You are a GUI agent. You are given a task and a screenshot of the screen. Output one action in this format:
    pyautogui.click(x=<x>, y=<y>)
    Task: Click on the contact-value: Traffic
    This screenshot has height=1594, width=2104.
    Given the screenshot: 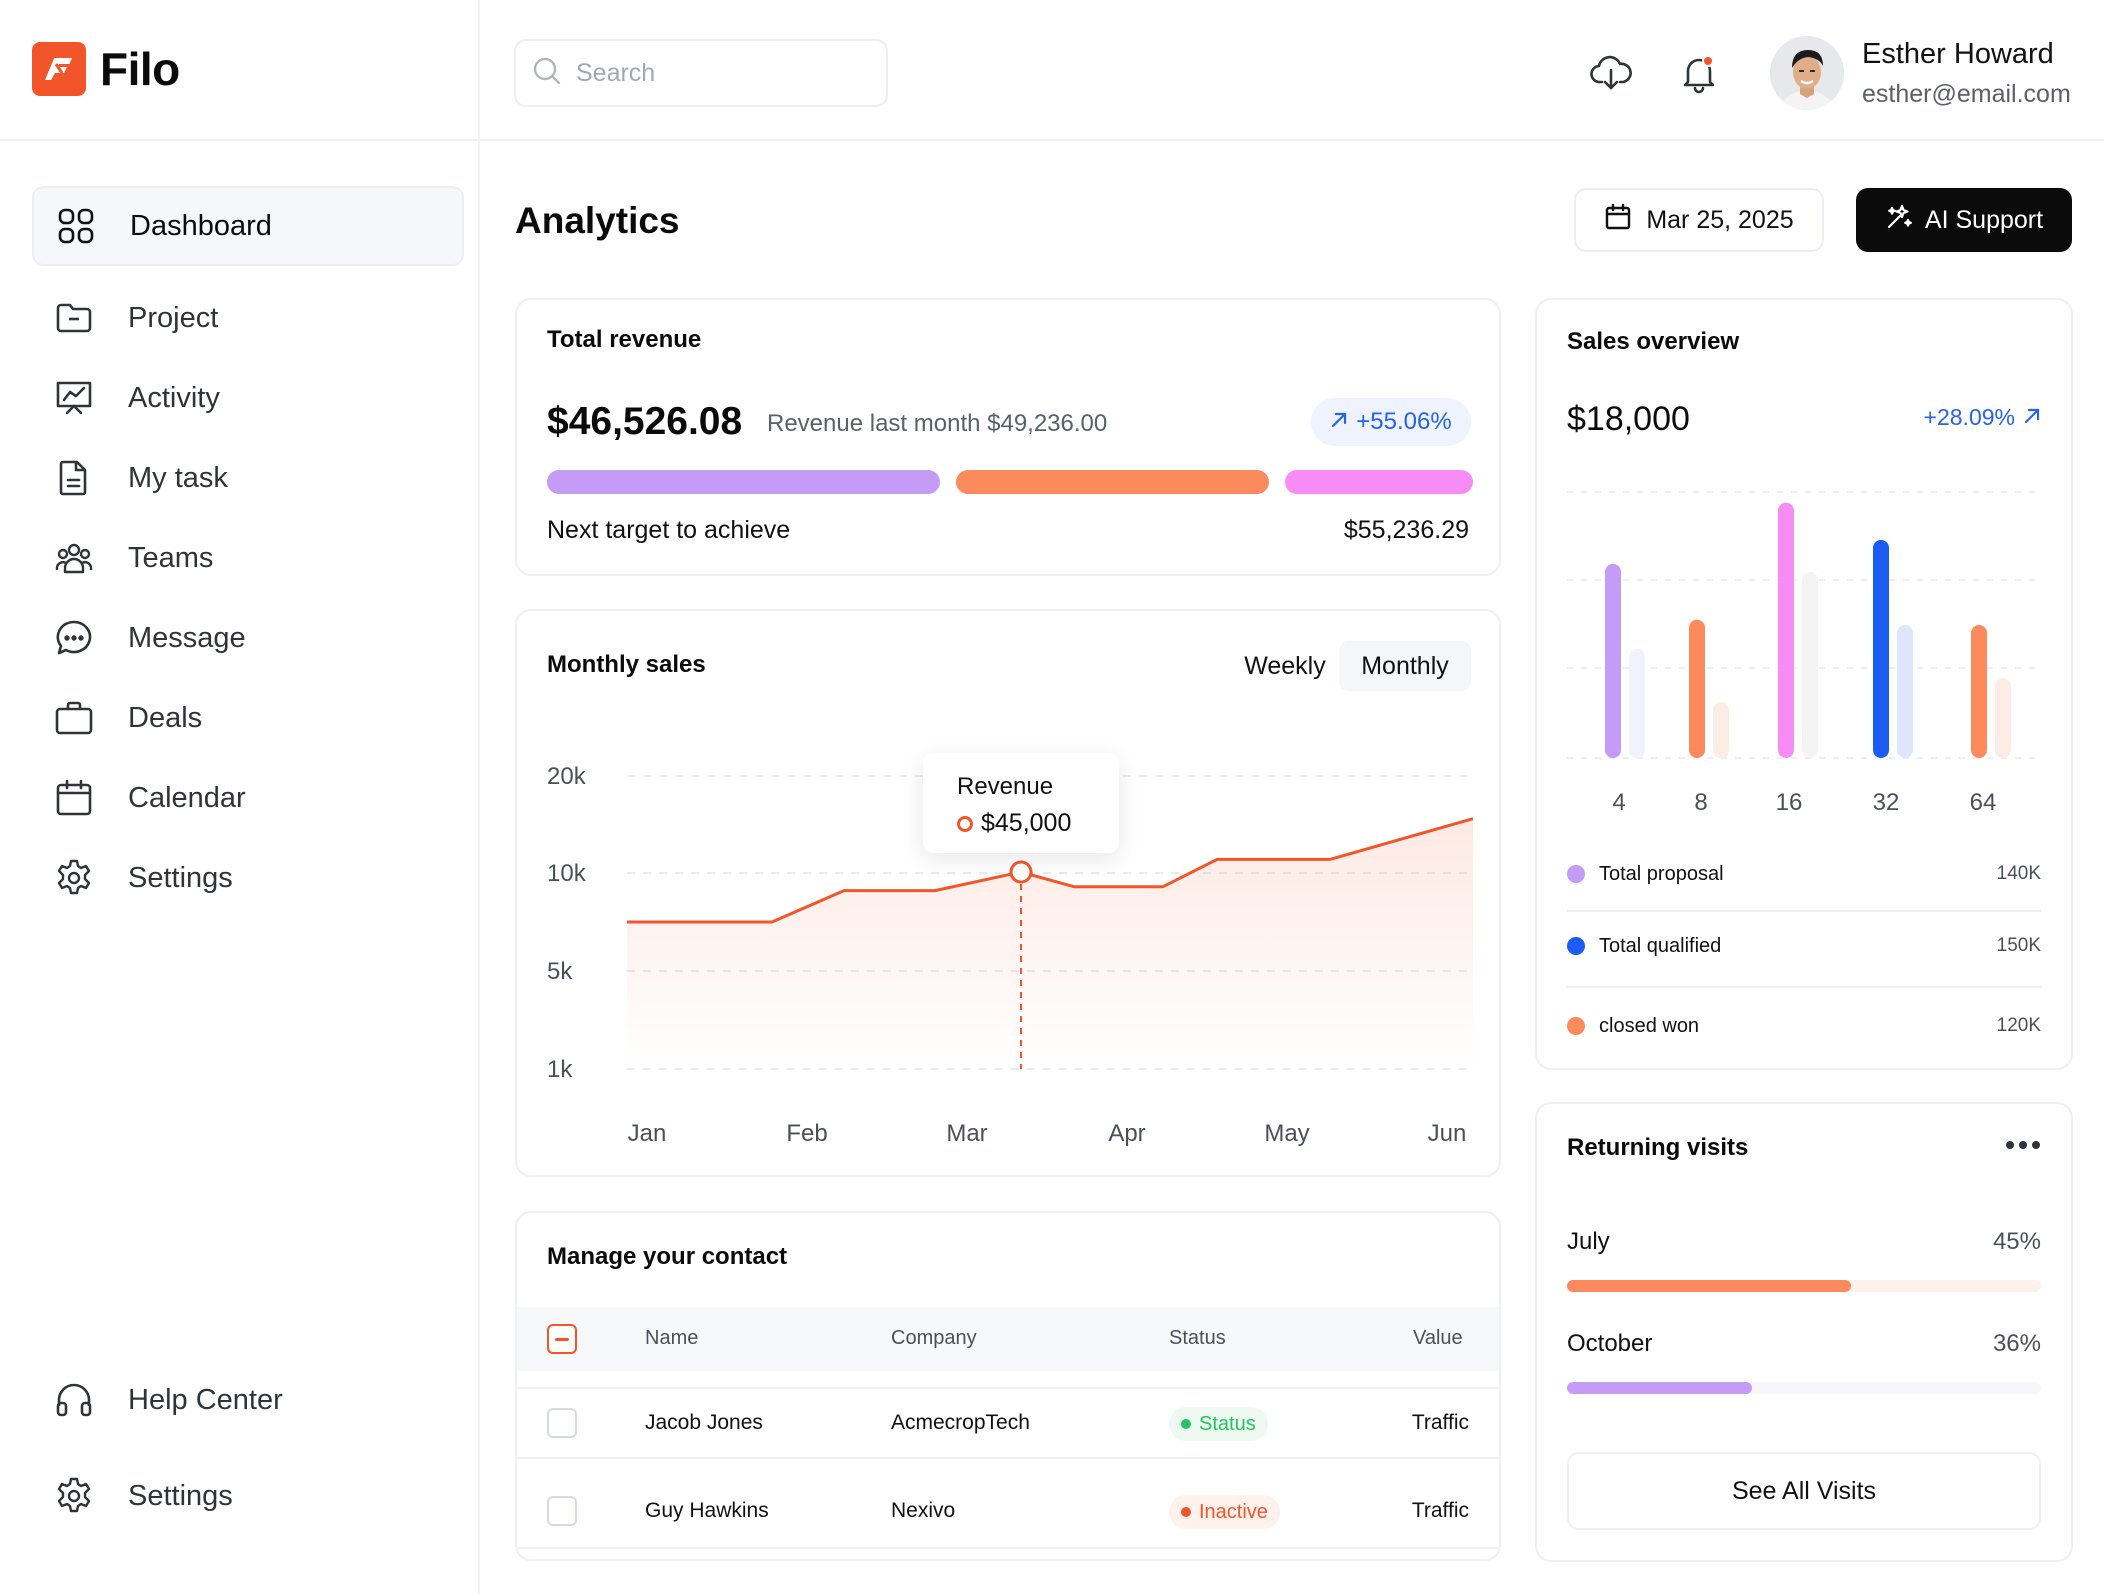 What is the action you would take?
    pyautogui.click(x=1440, y=1510)
    